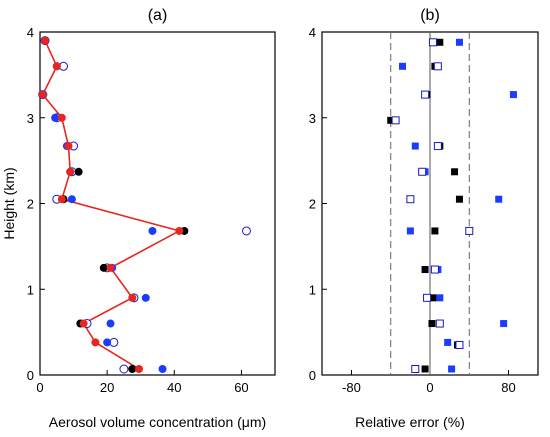 The height and width of the screenshot is (437, 550). What do you see at coordinates (241, 387) in the screenshot?
I see `x-tick-label: 60` at bounding box center [241, 387].